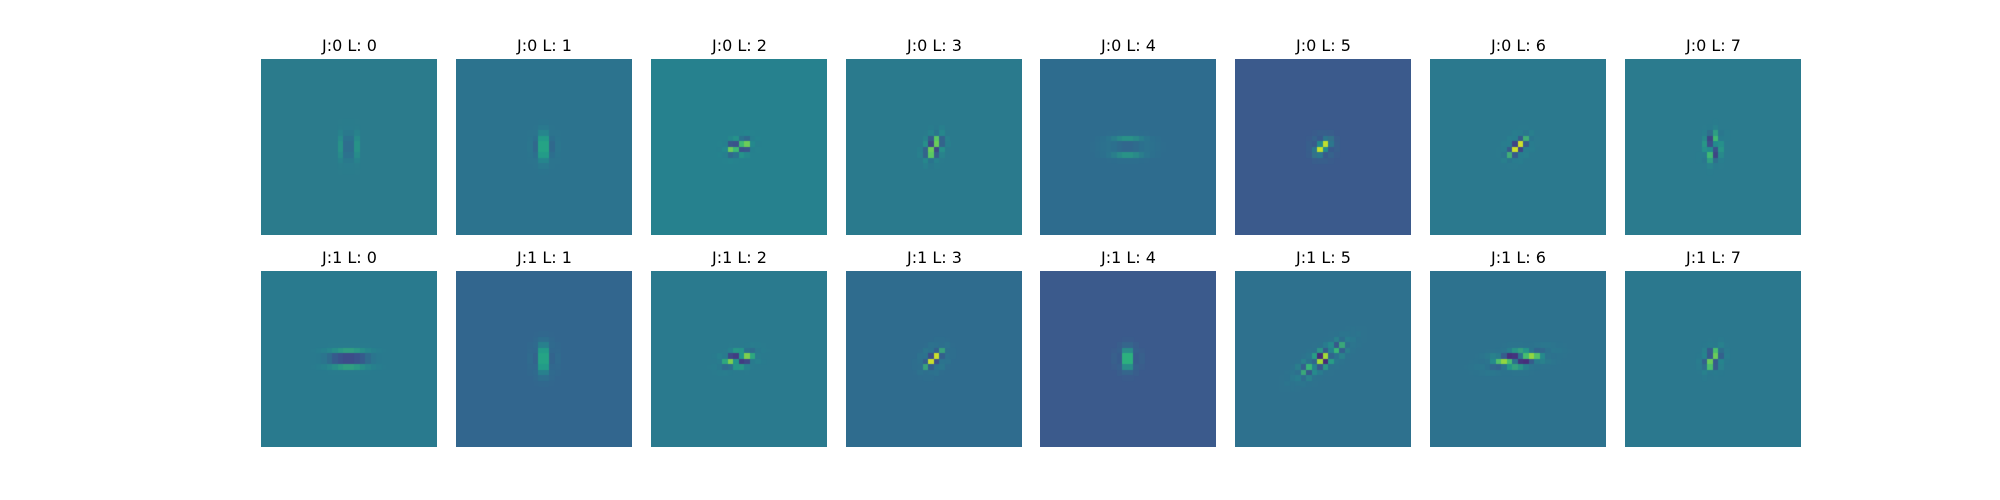 The image size is (2000, 500). Describe the element at coordinates (1323, 257) in the screenshot. I see `panel-title: J:1 L: 5` at that location.